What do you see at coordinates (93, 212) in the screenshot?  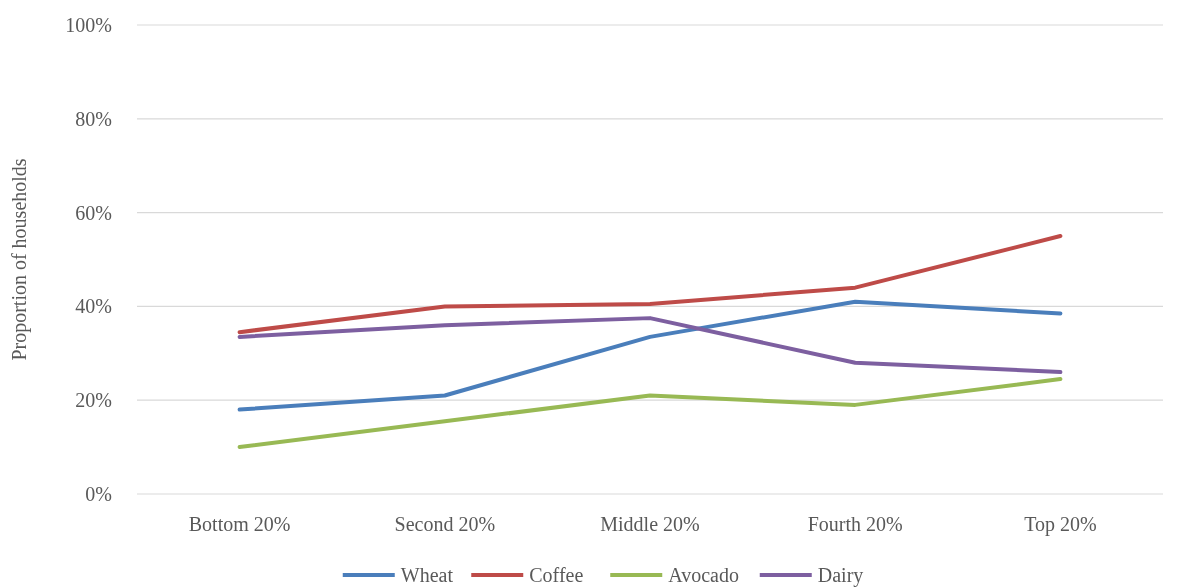 I see `y-tick-label: 60%` at bounding box center [93, 212].